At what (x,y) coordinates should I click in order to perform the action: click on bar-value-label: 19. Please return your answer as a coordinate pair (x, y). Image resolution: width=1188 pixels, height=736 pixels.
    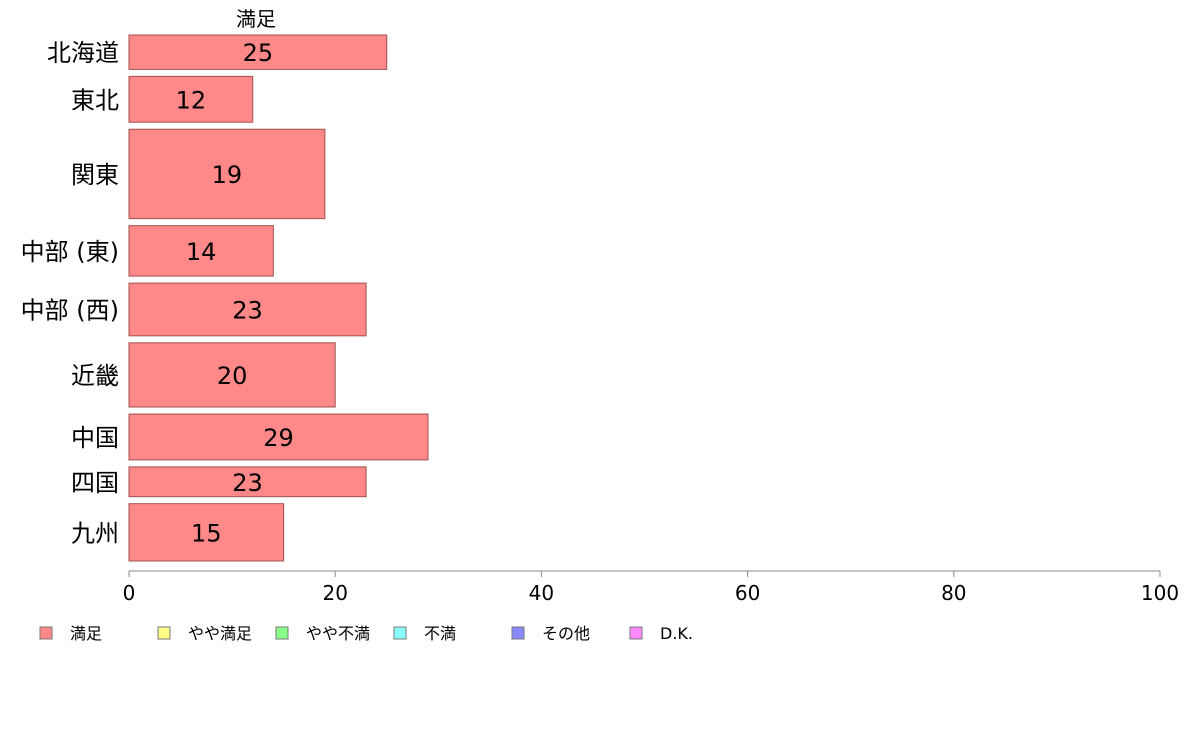
    Looking at the image, I should click on (227, 175).